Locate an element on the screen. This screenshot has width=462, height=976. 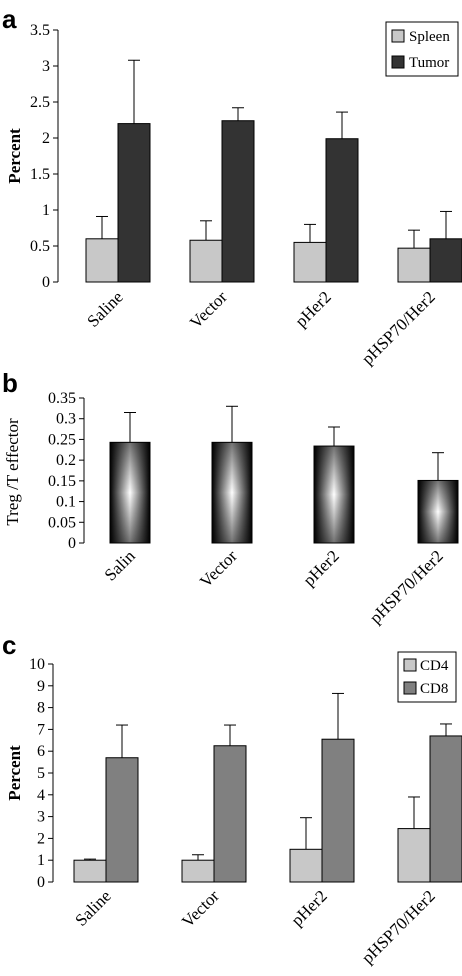
y-tick-label: 0.3 is located at coordinates (66, 419).